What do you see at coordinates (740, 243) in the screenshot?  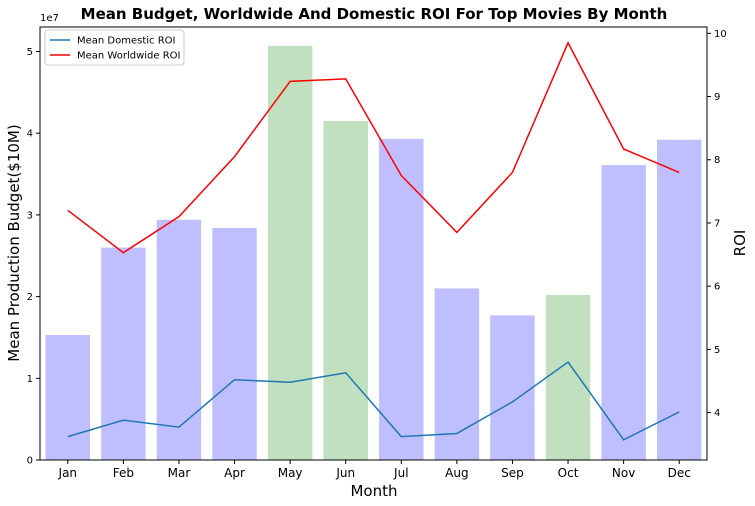 I see `y2-axis-label: ROI` at bounding box center [740, 243].